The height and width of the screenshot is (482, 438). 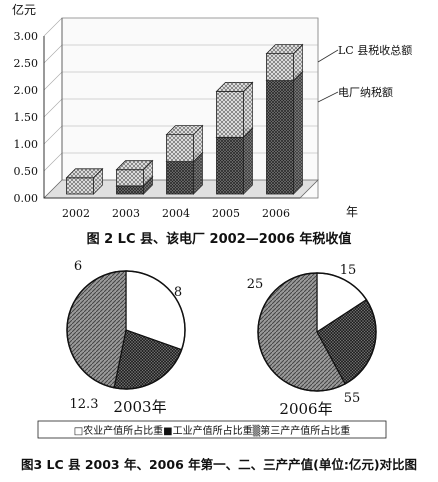 I want to click on y-tick-label: 1.00, so click(x=26, y=144).